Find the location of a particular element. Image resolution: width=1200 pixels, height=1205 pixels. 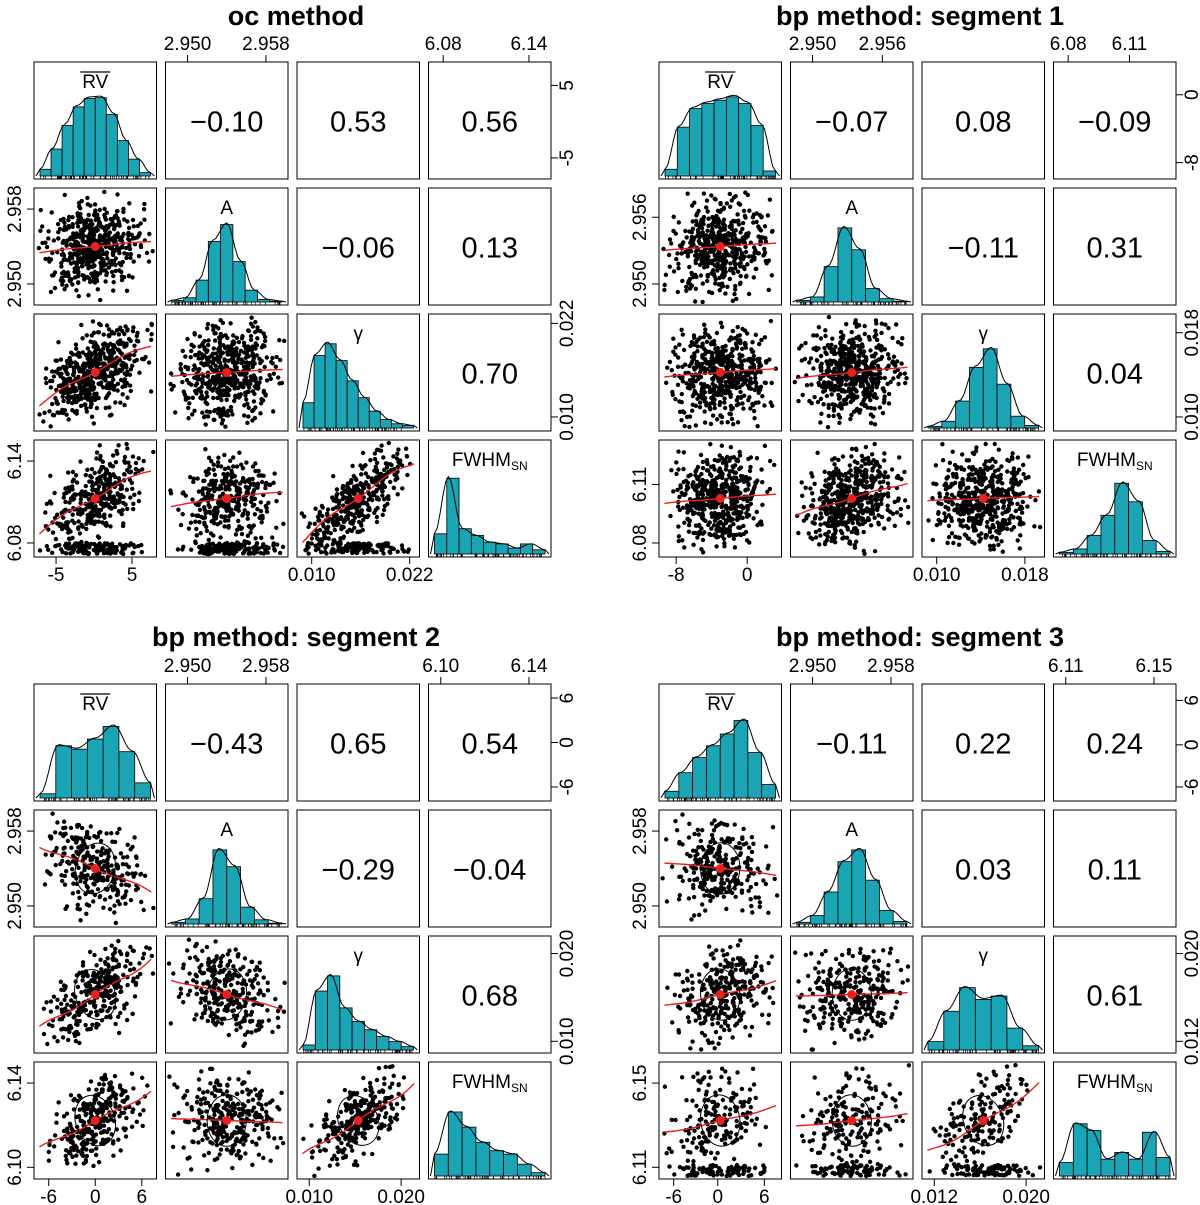

cell-r1-c0 is located at coordinates (720, 246).